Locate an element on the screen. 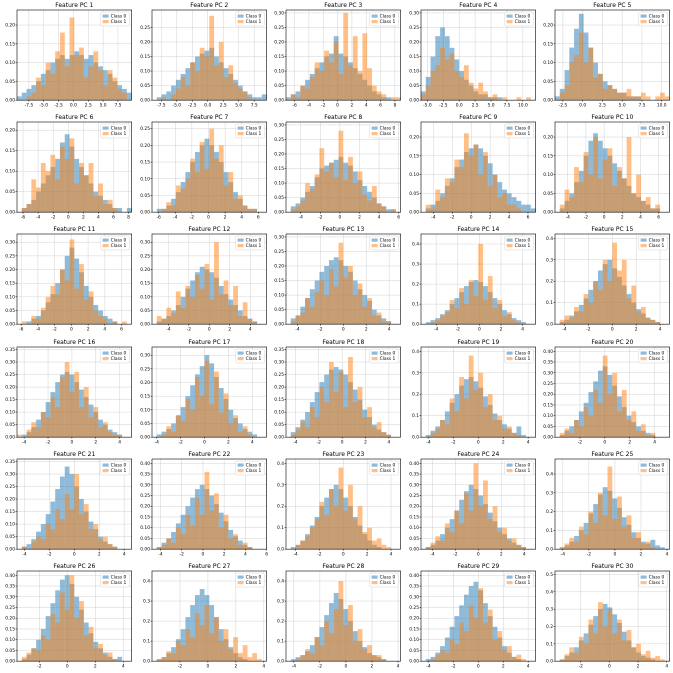 This screenshot has width=673, height=673. y-tick-label: 0.00 is located at coordinates (549, 213).